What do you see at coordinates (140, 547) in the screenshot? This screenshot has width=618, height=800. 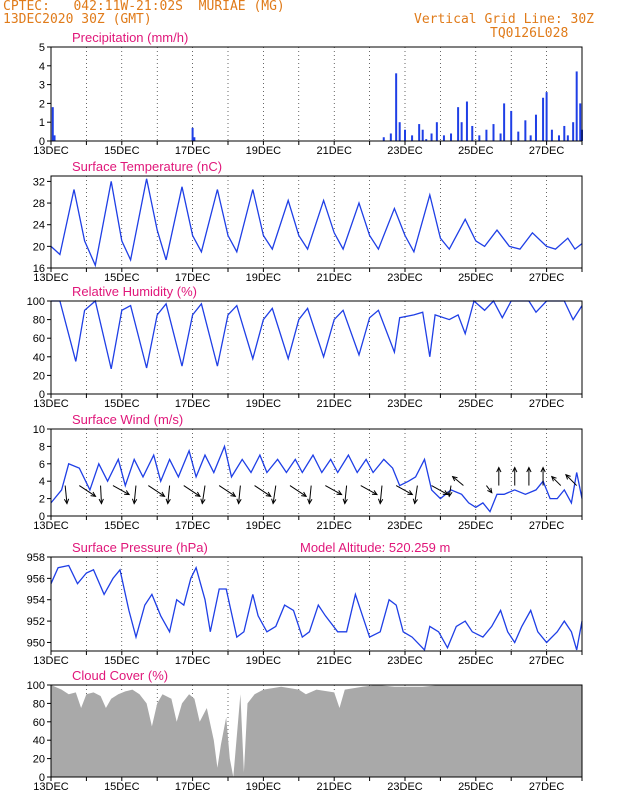 I see `panel-title: Surface Pressure (hPa)` at bounding box center [140, 547].